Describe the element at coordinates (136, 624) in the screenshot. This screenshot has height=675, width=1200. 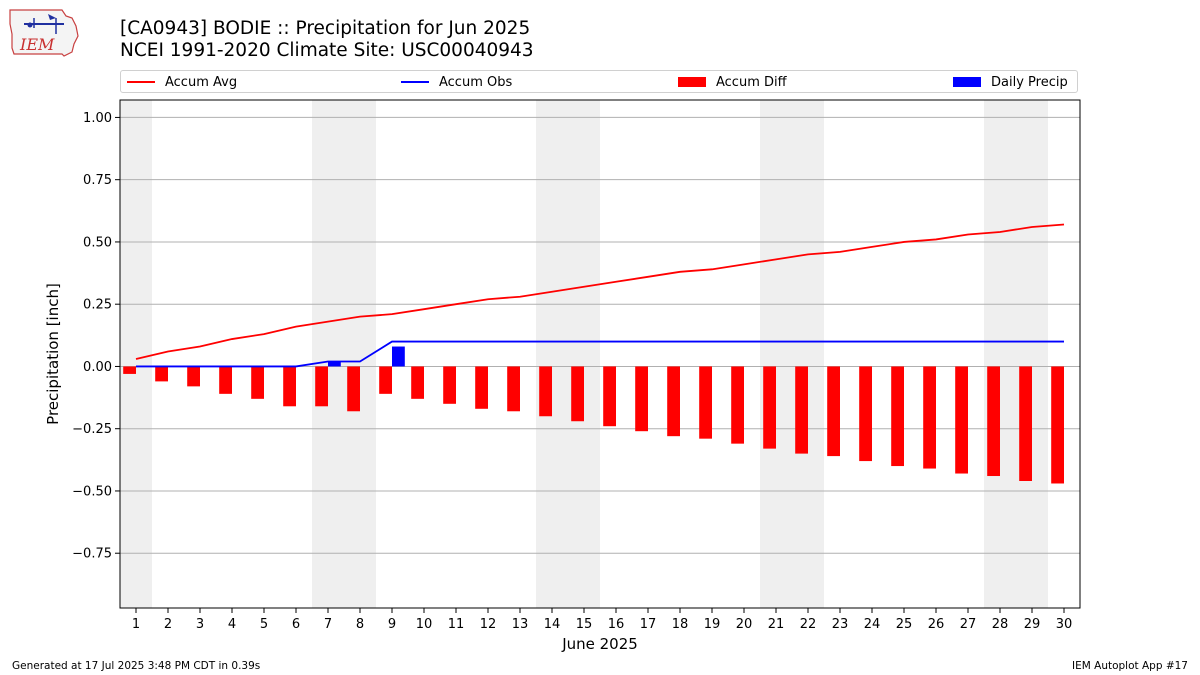
I see `x-tick-label-1: 1` at that location.